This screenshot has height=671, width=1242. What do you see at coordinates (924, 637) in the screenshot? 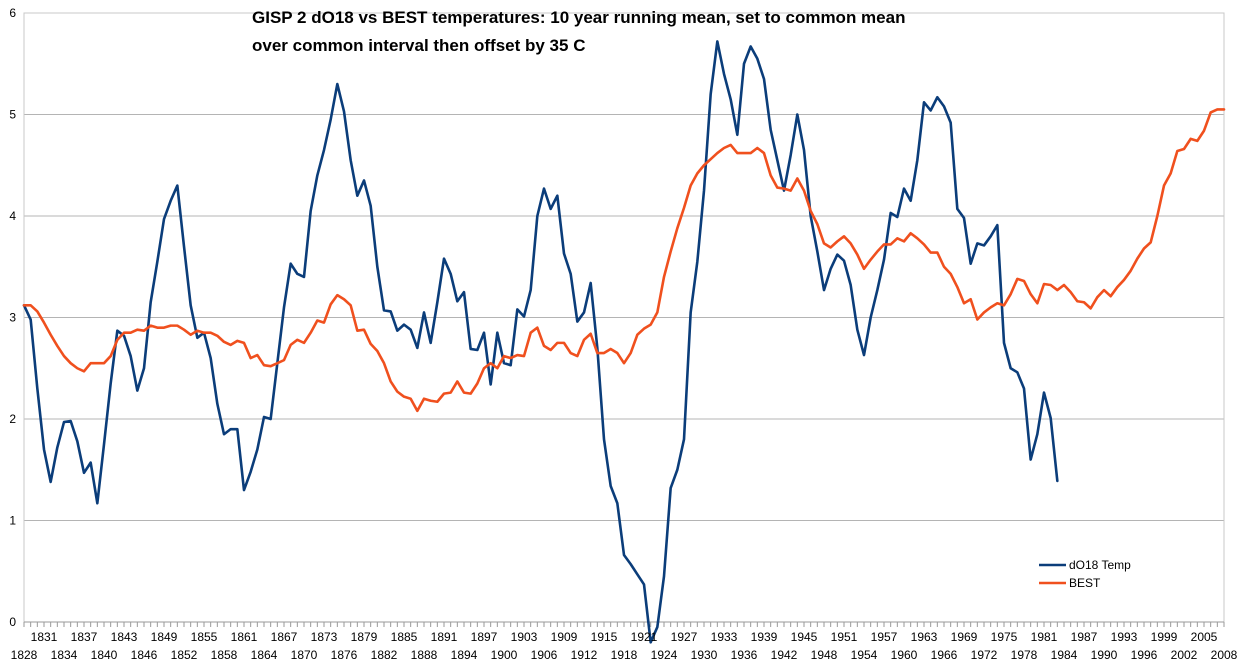
I see `x-tick-label: 1963` at bounding box center [924, 637].